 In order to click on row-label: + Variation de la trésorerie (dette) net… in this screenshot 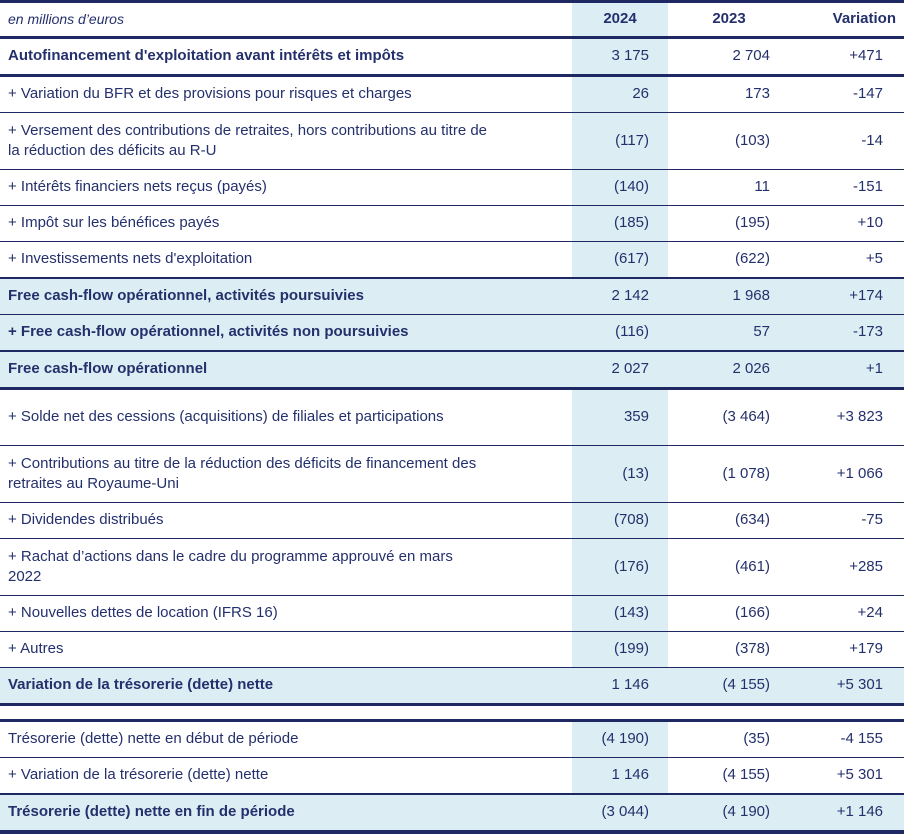, I will do `click(138, 775)`.